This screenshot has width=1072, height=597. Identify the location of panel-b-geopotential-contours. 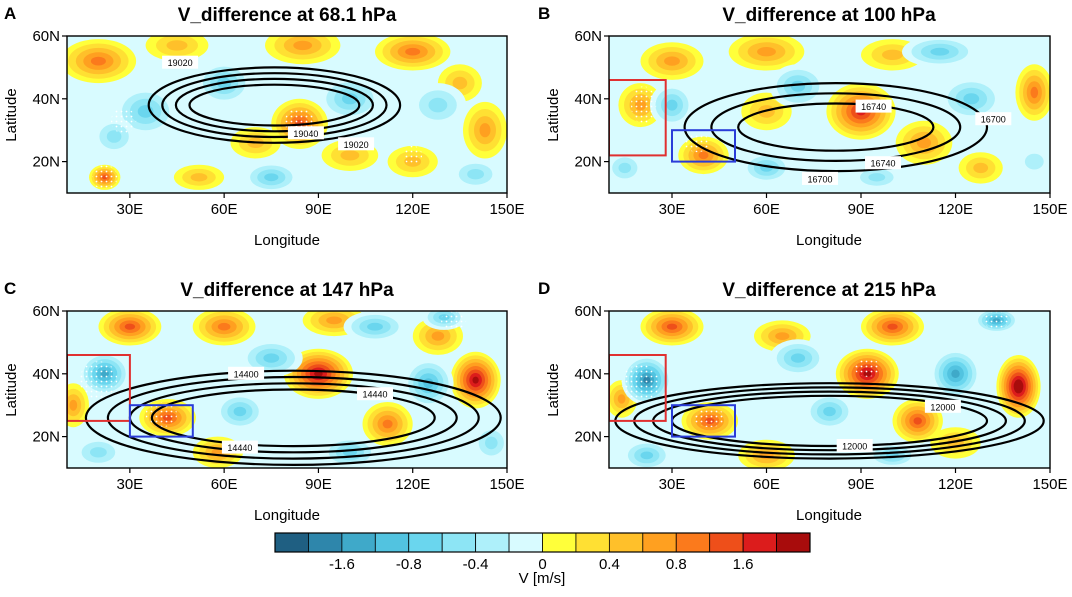
(836, 127).